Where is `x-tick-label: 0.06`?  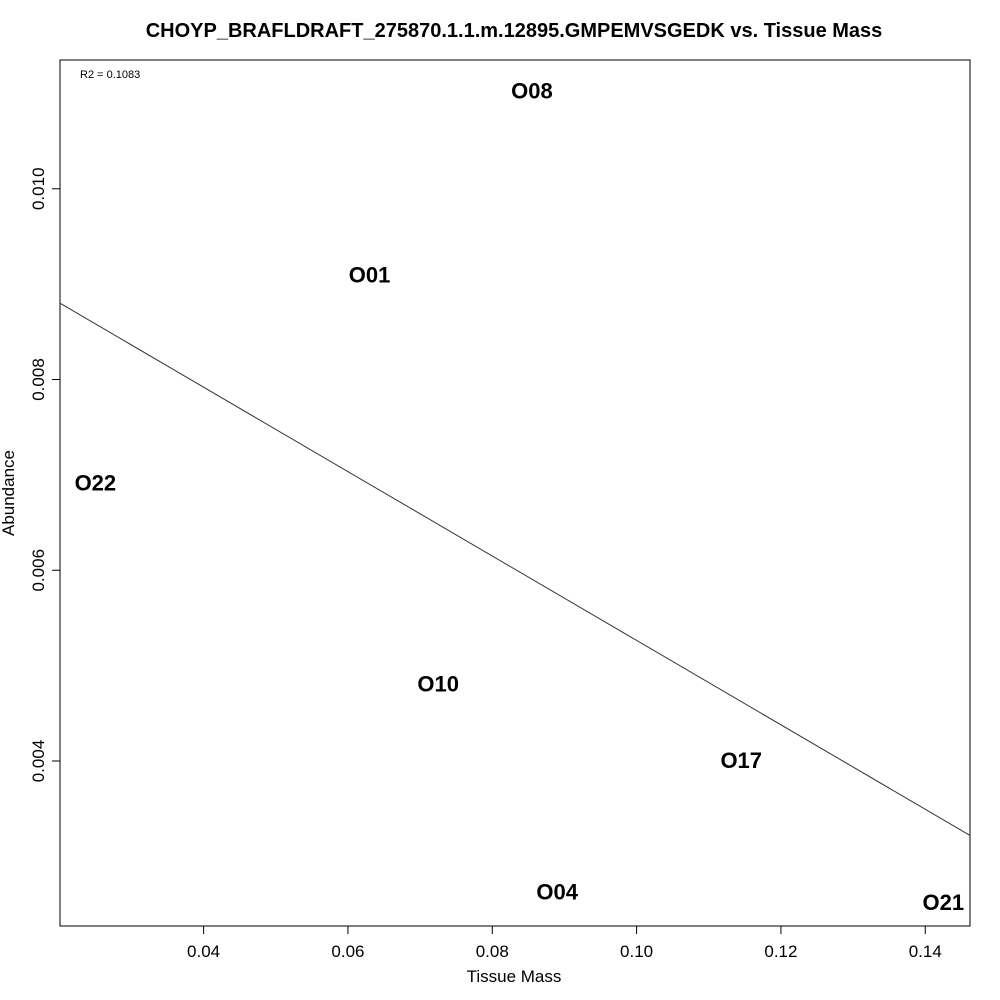
x-tick-label: 0.06 is located at coordinates (347, 951).